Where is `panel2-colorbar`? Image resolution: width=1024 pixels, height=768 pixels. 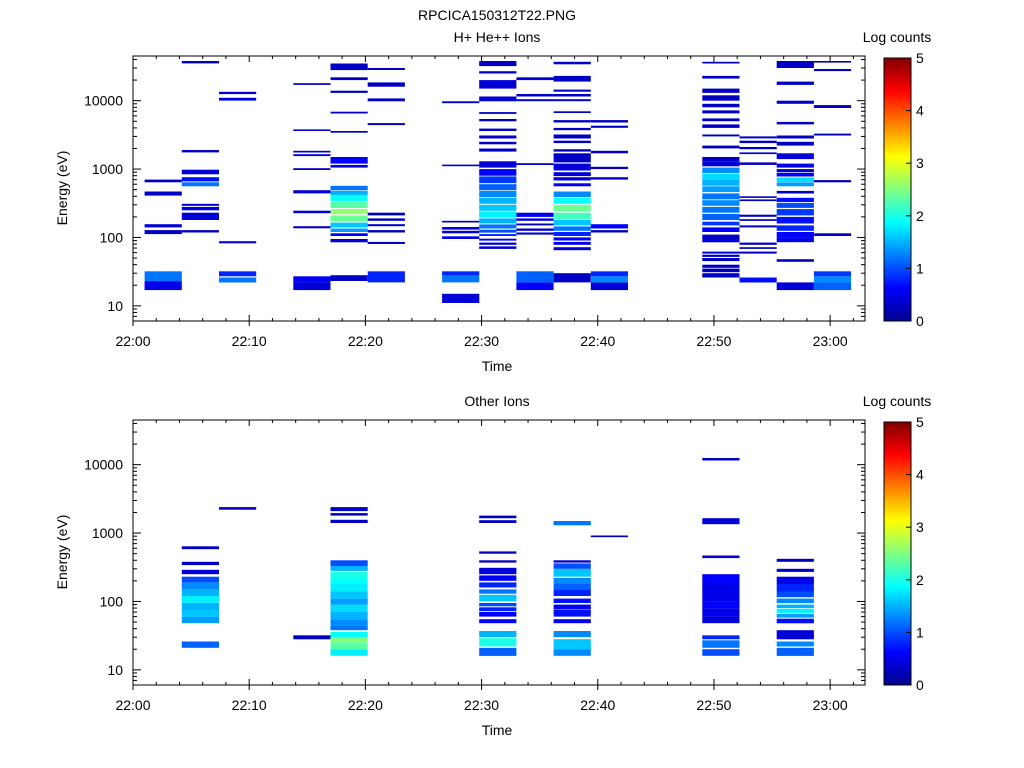
panel2-colorbar is located at coordinates (897, 553).